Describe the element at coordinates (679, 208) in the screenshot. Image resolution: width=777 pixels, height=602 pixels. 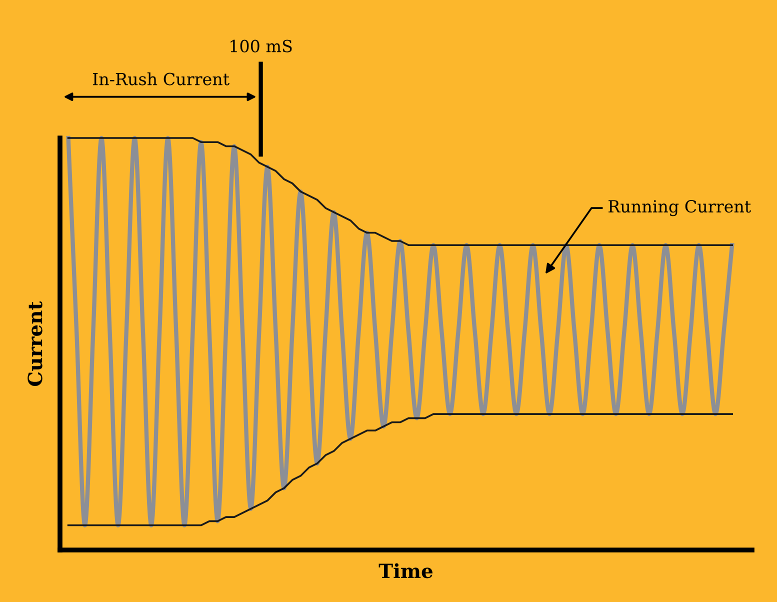
I see `annotation: Running Current` at that location.